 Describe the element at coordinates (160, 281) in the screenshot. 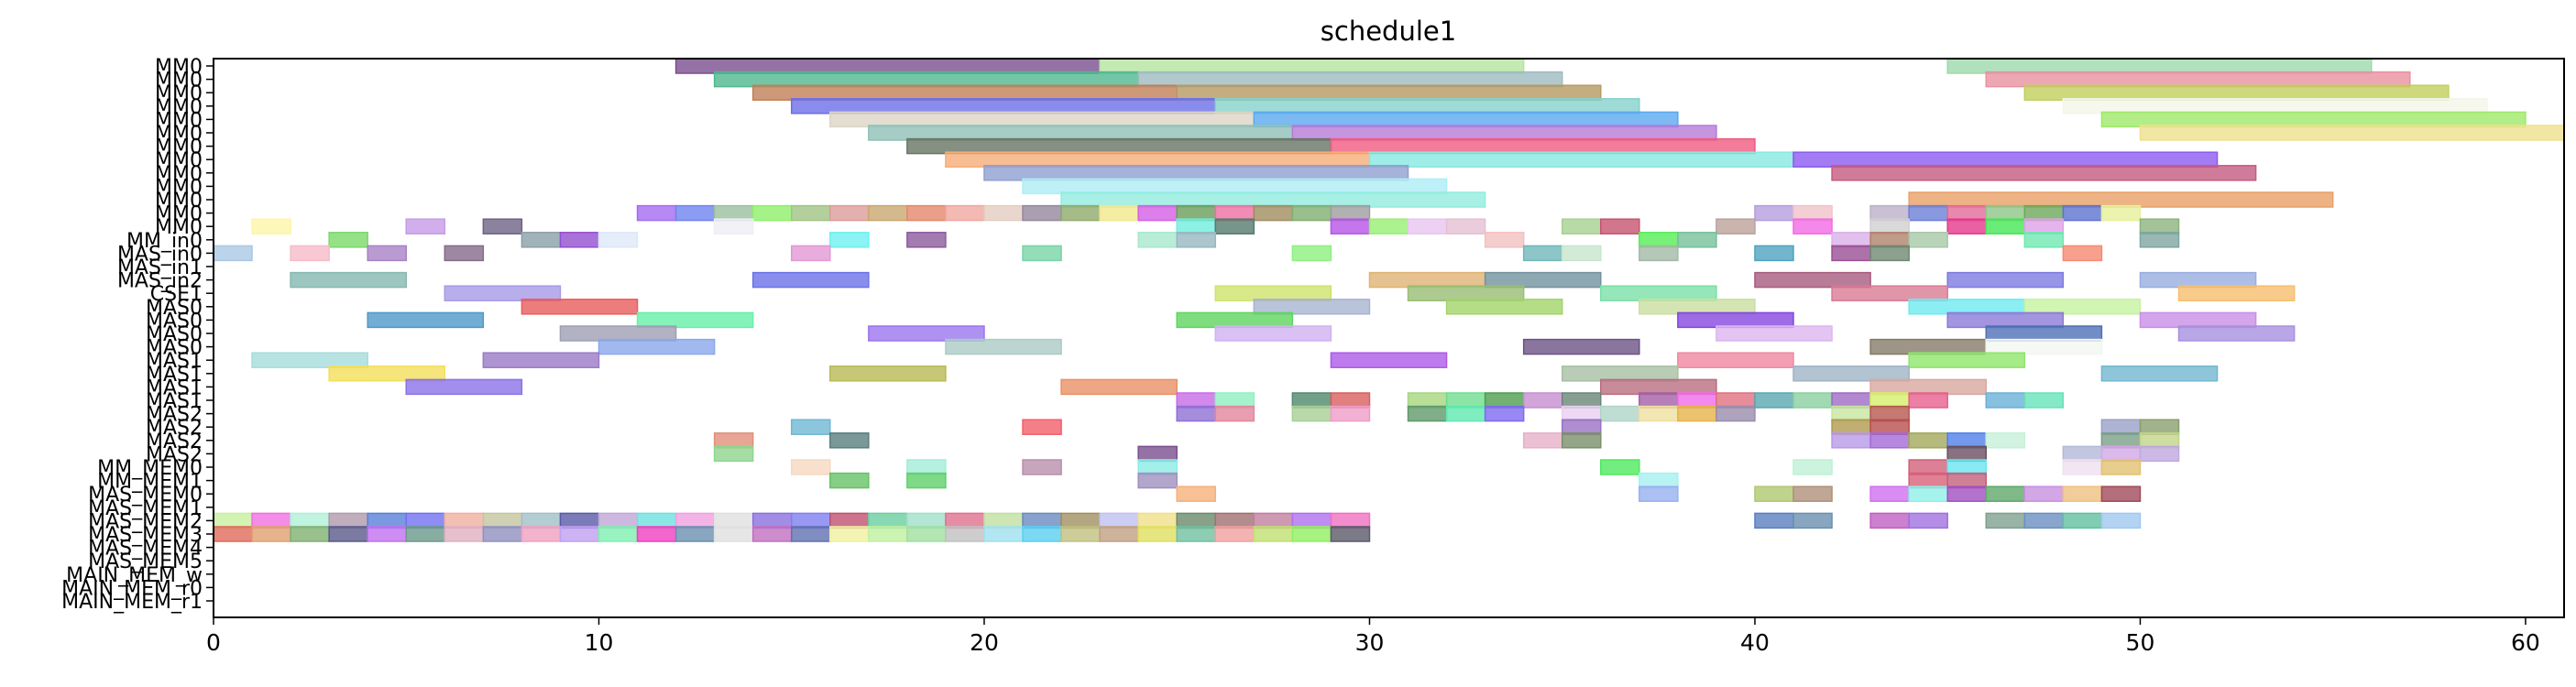

I see `y-tick-label: MAS_in2` at that location.